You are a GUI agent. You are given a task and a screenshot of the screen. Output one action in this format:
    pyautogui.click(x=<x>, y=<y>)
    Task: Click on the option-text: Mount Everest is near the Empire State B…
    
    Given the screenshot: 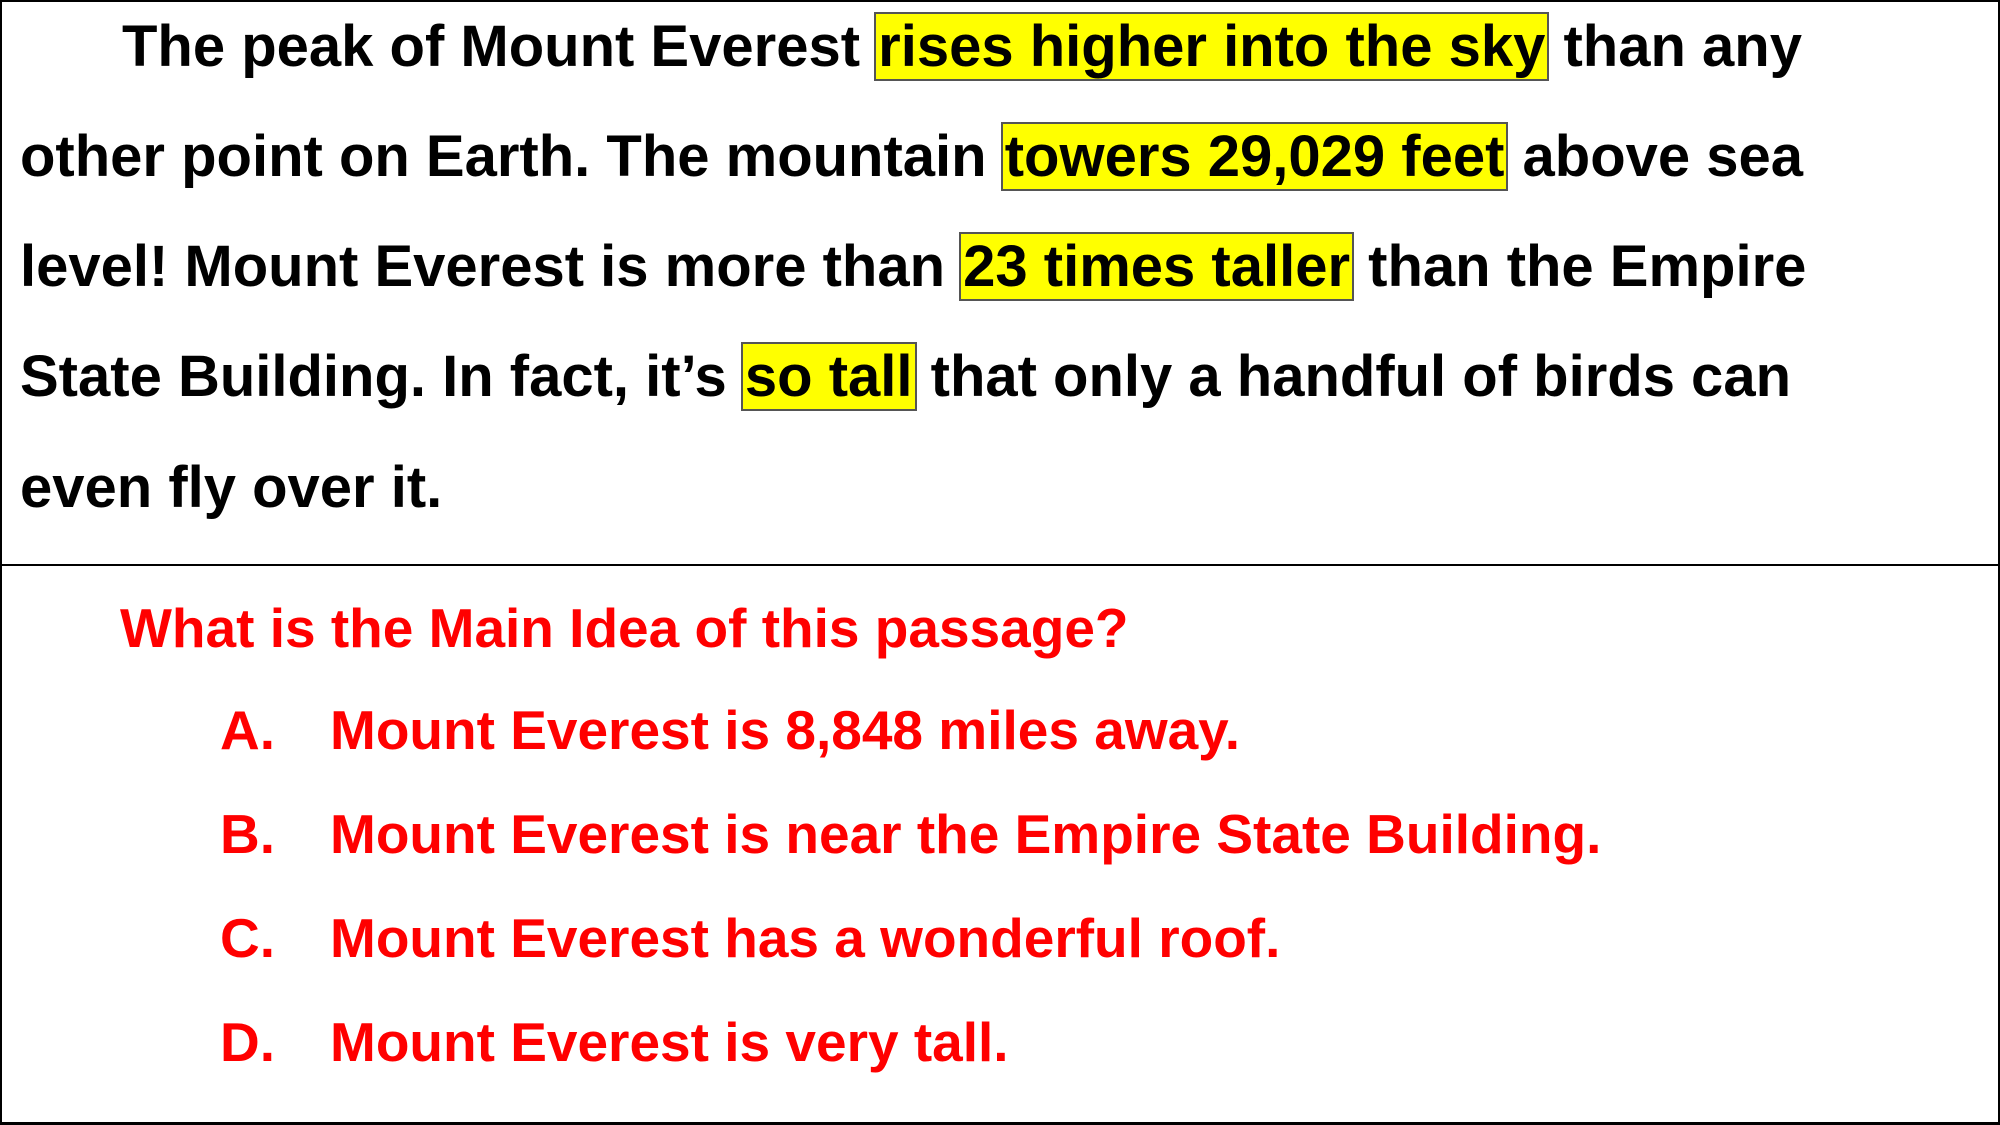 What is the action you would take?
    pyautogui.click(x=966, y=834)
    